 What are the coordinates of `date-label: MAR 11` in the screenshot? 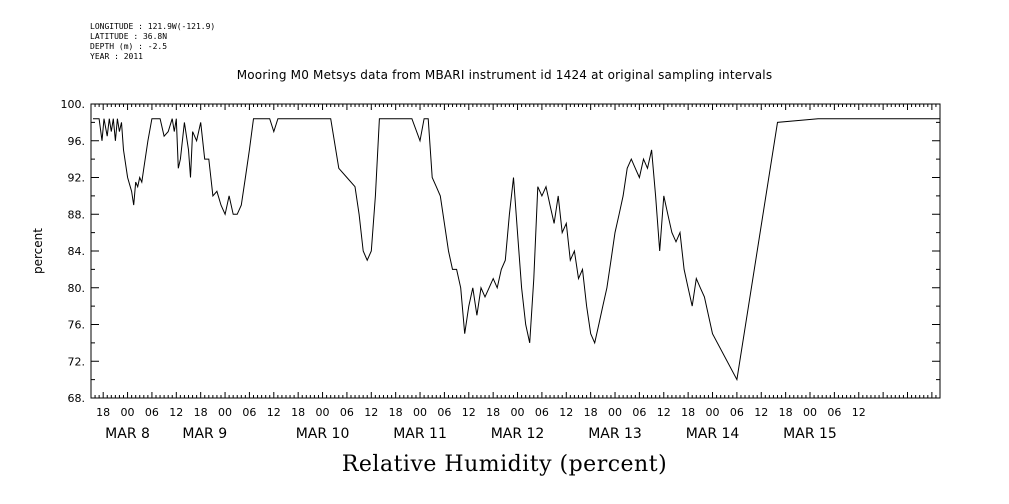 It's located at (420, 434).